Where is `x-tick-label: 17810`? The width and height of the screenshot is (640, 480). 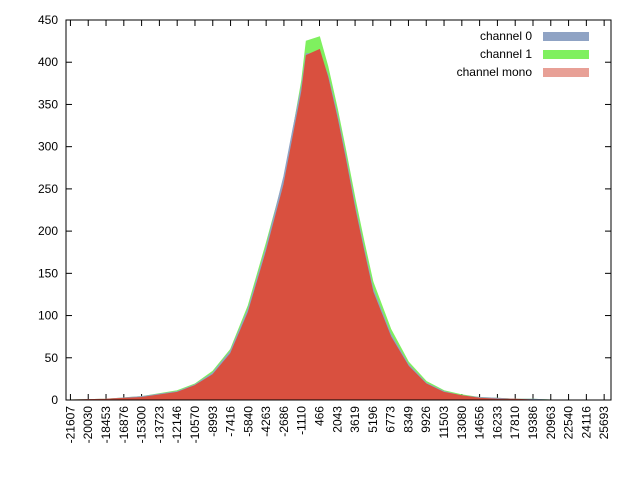
x-tick-label: 17810 is located at coordinates (515, 423).